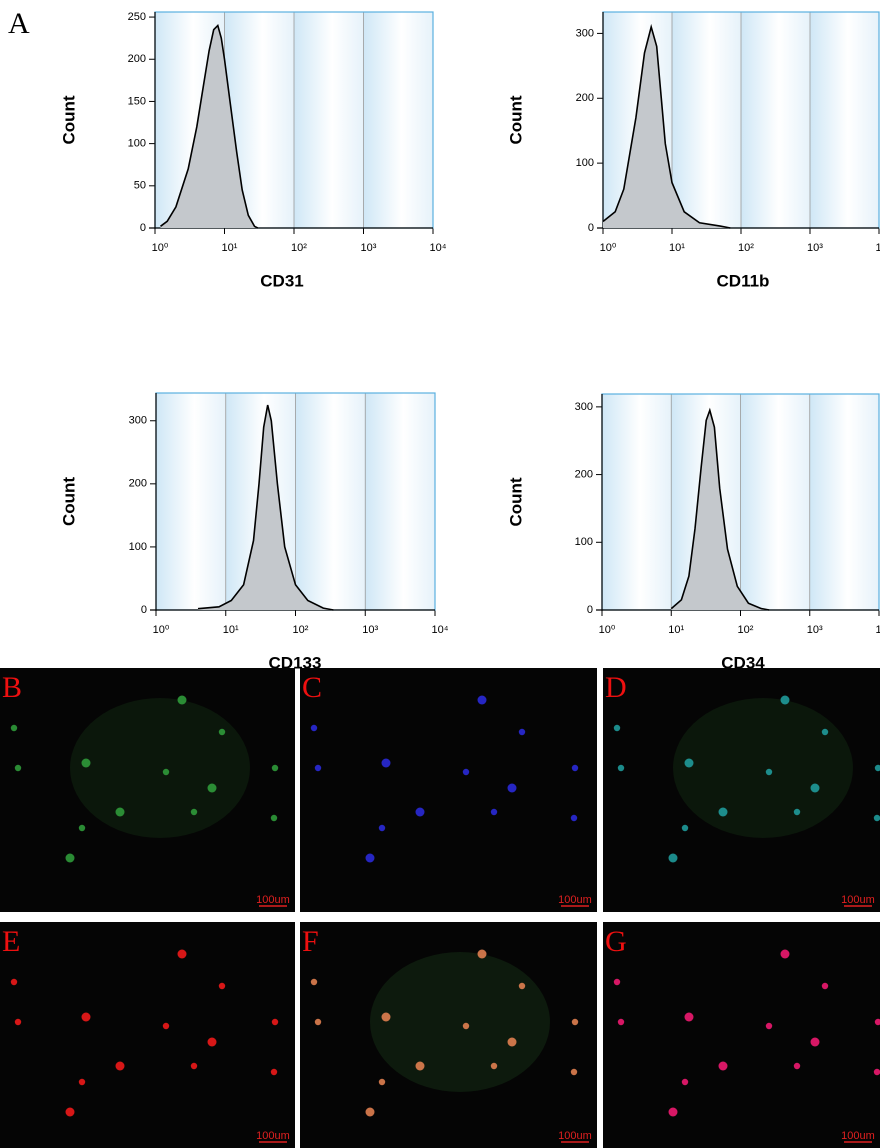 The width and height of the screenshot is (880, 1148). Describe the element at coordinates (11, 941) in the screenshot. I see `panel-label: E` at that location.